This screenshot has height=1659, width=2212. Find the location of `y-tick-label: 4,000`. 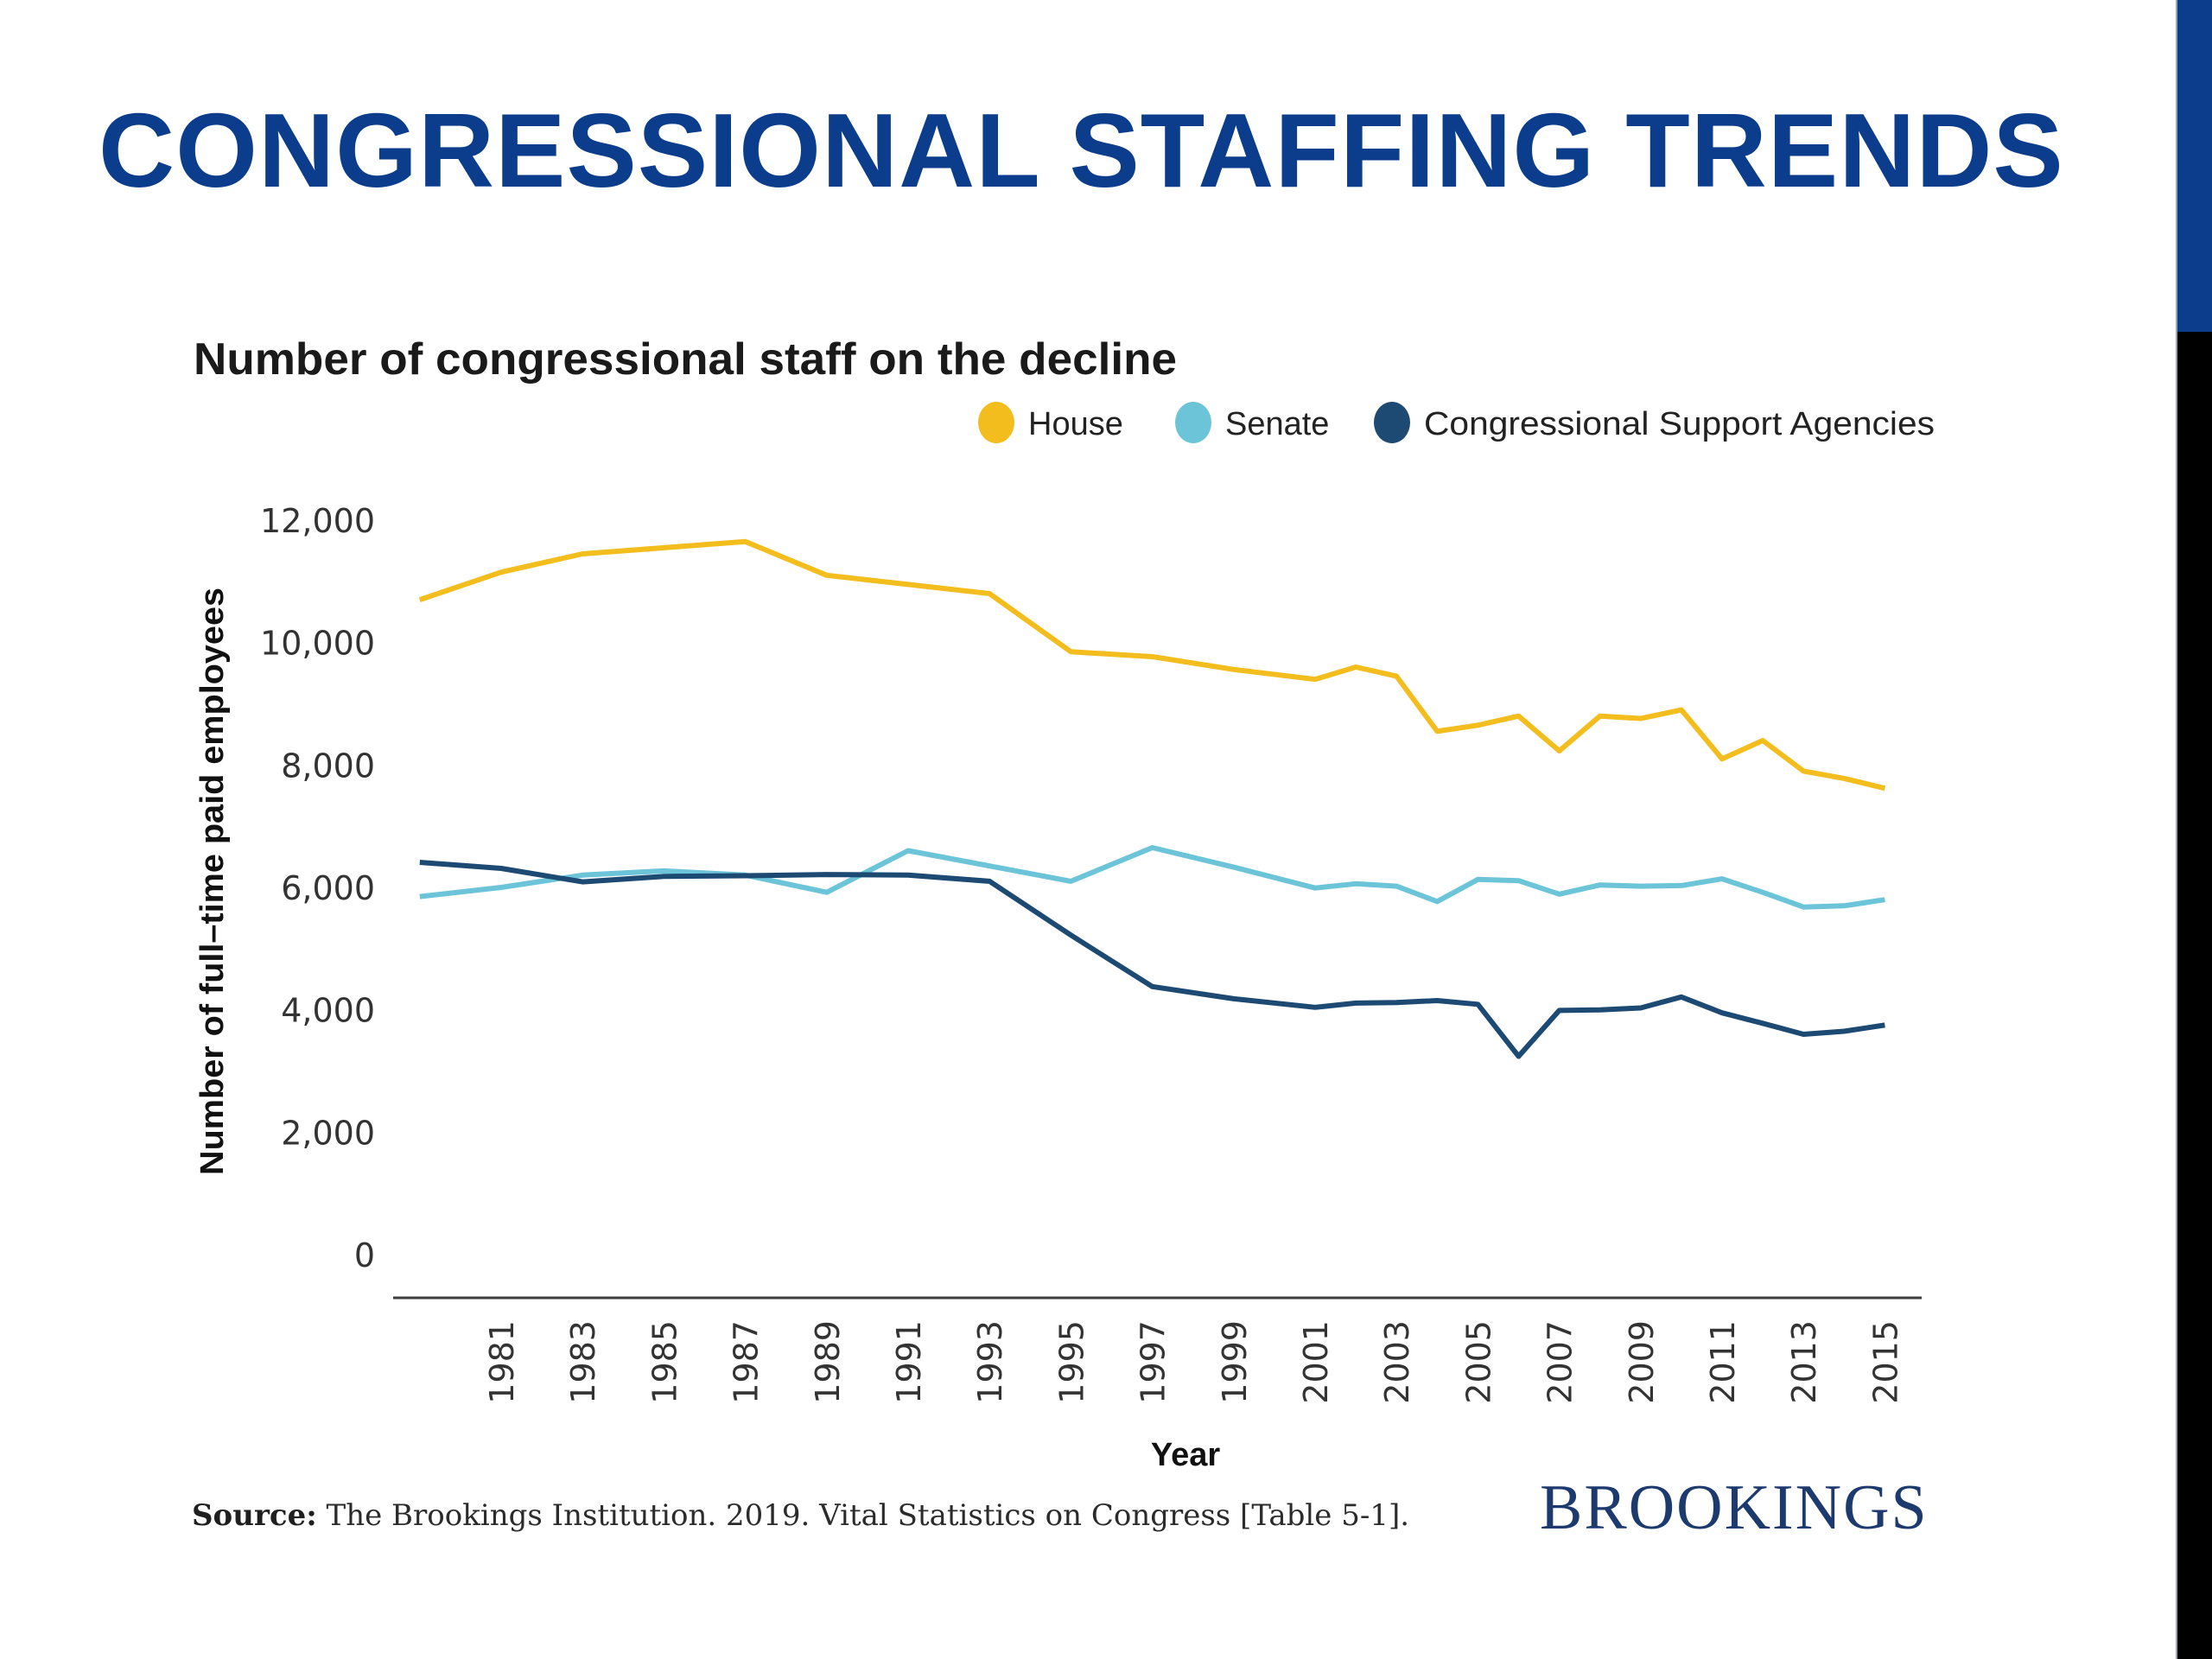

y-tick-label: 4,000 is located at coordinates (328, 1011).